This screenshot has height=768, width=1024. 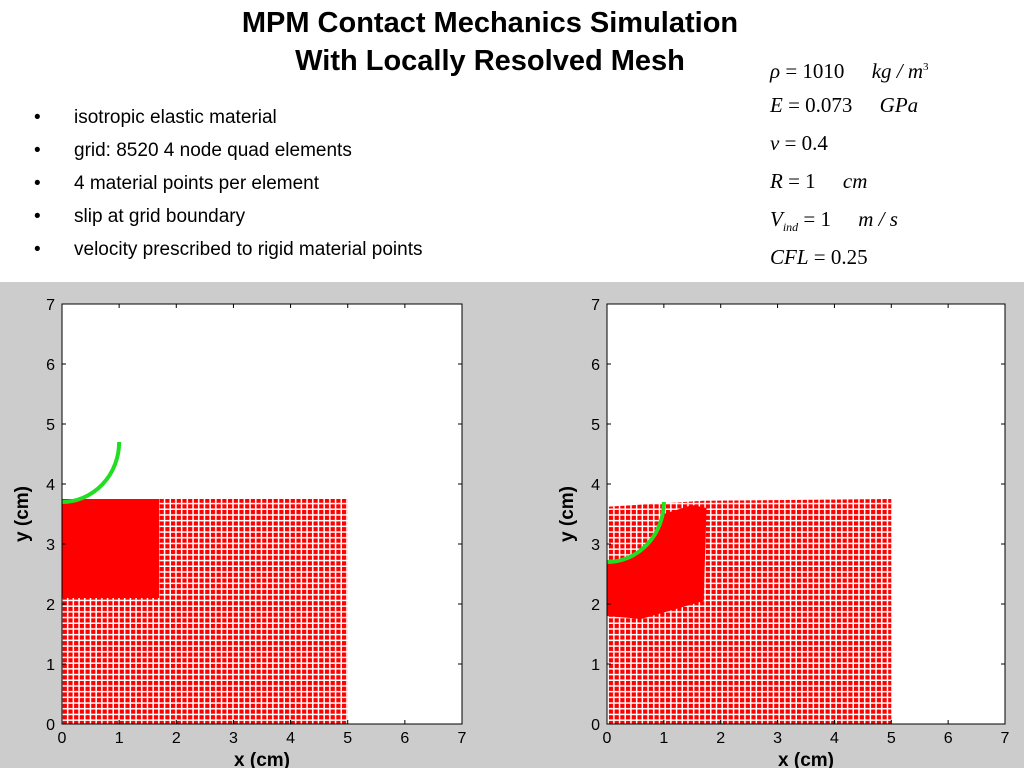 I want to click on bullet-item: • 4 material points per element, so click(x=228, y=186).